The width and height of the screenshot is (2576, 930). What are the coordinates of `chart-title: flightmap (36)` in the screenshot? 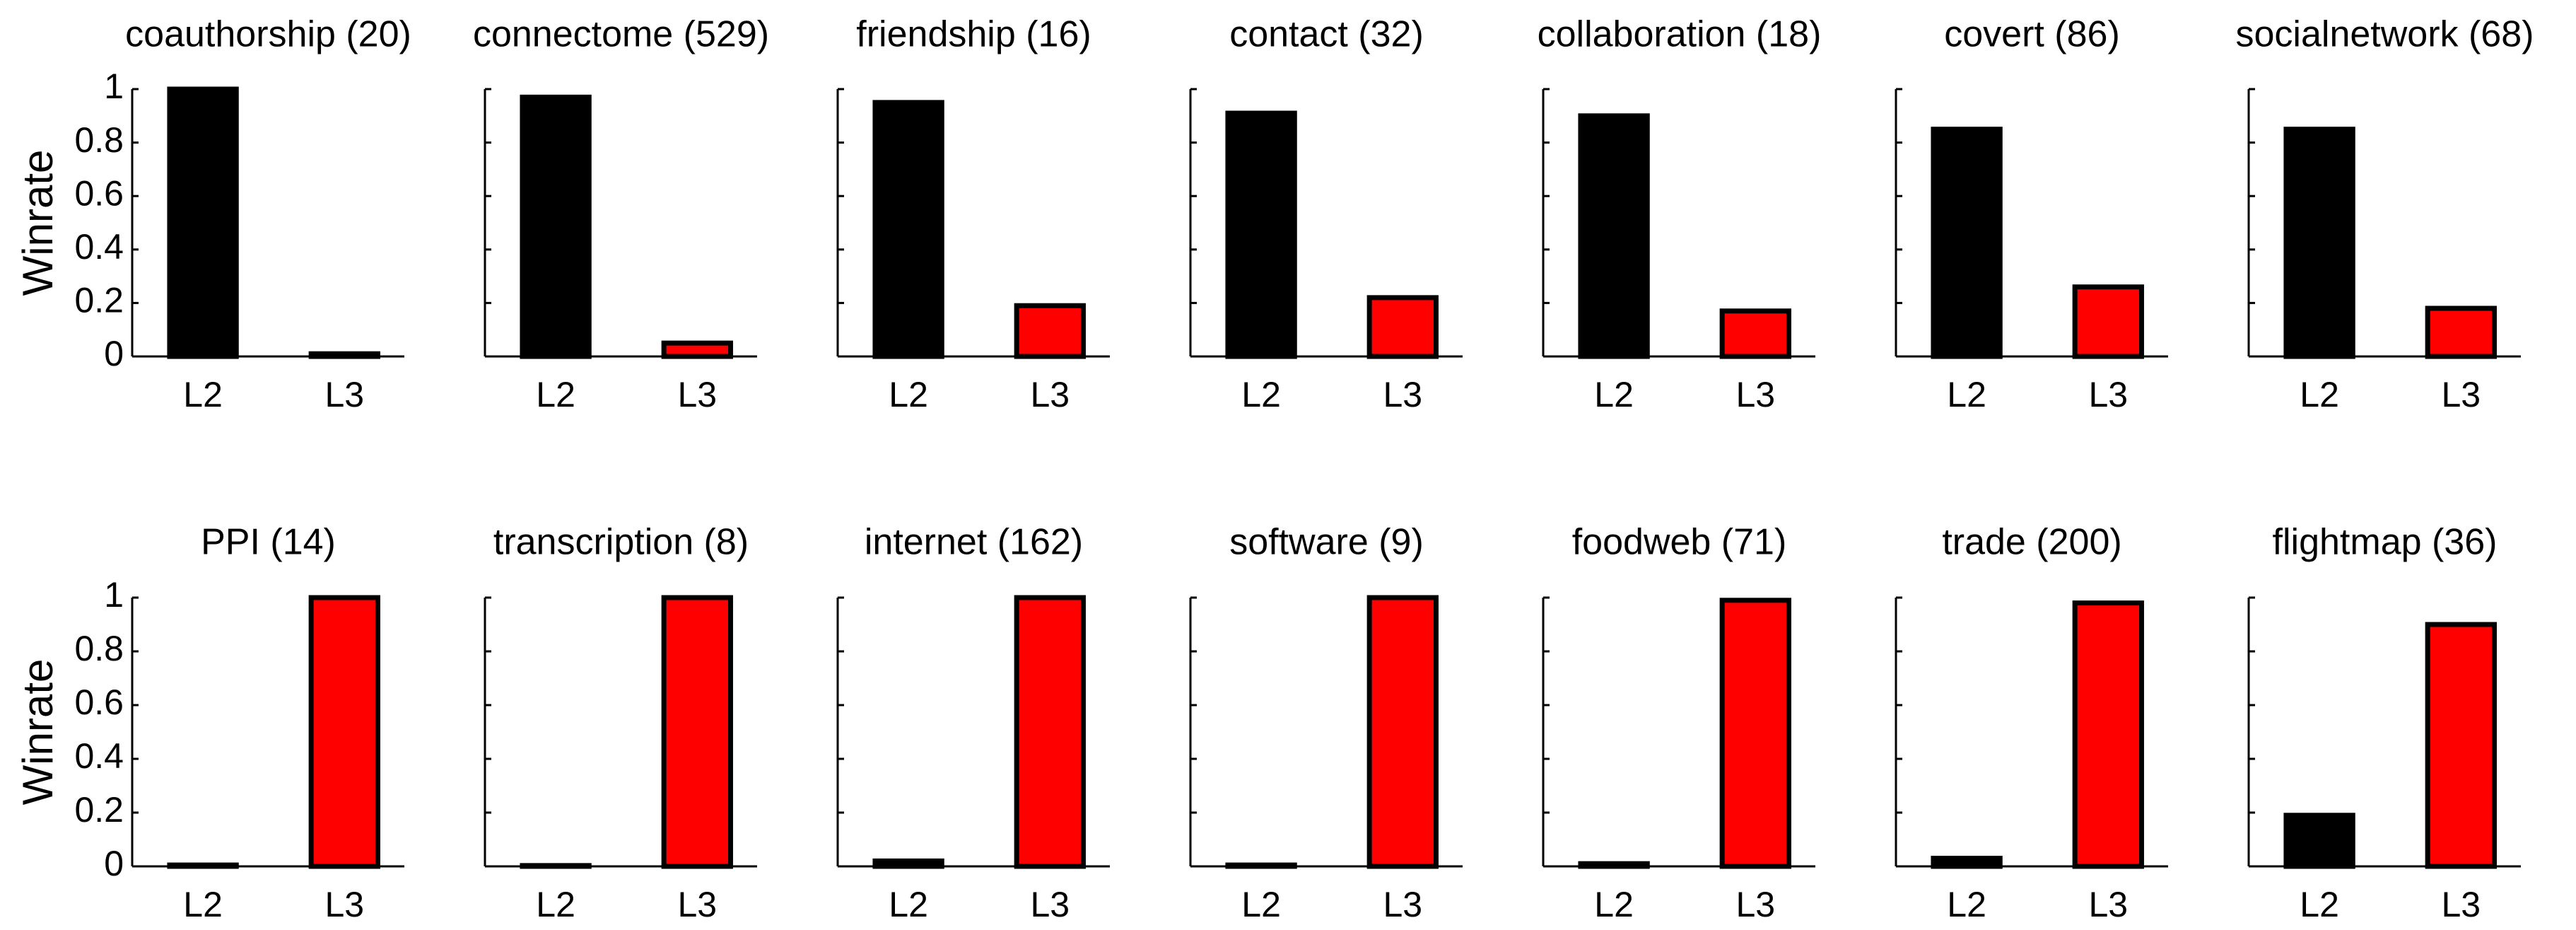 It's located at (2385, 543).